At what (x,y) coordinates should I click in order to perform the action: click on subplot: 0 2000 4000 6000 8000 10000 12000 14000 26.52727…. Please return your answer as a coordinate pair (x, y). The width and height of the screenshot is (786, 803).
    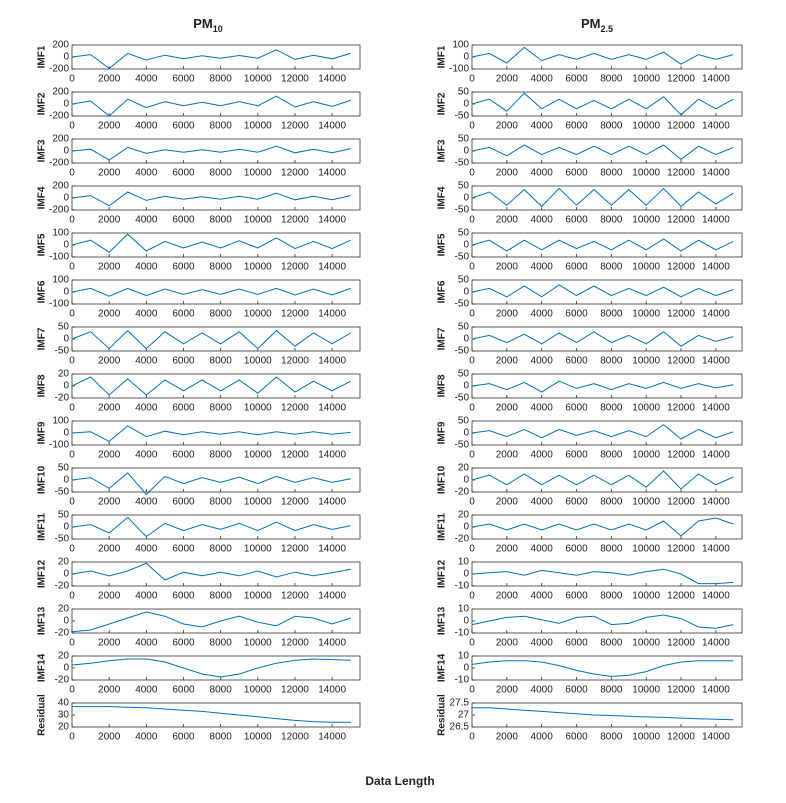
    Looking at the image, I should click on (590, 718).